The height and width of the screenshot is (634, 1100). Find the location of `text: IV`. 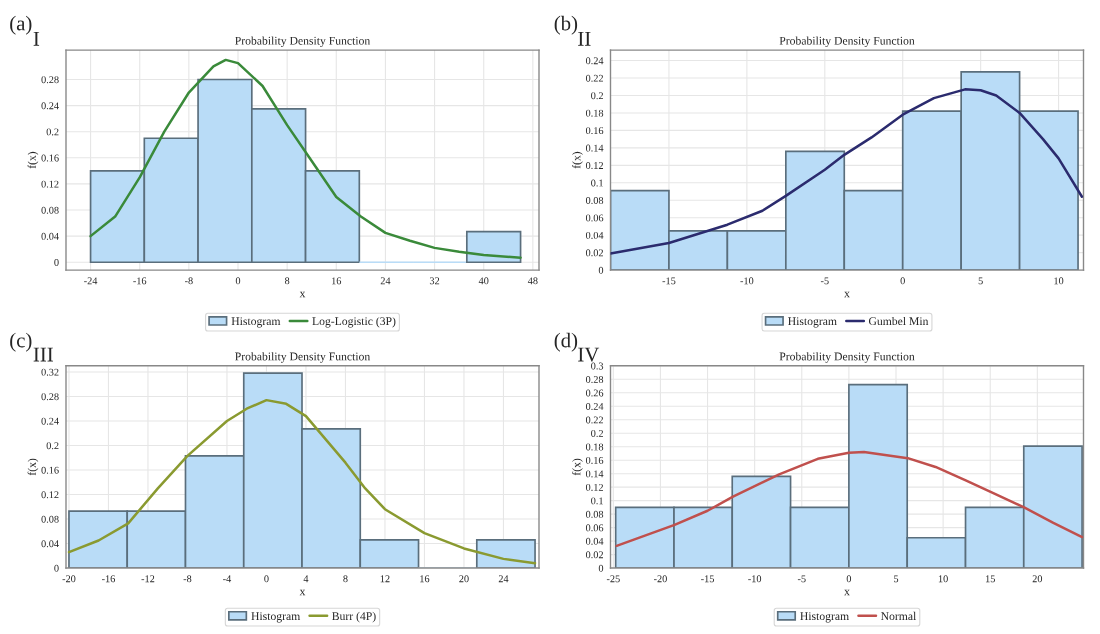

text: IV is located at coordinates (589, 354).